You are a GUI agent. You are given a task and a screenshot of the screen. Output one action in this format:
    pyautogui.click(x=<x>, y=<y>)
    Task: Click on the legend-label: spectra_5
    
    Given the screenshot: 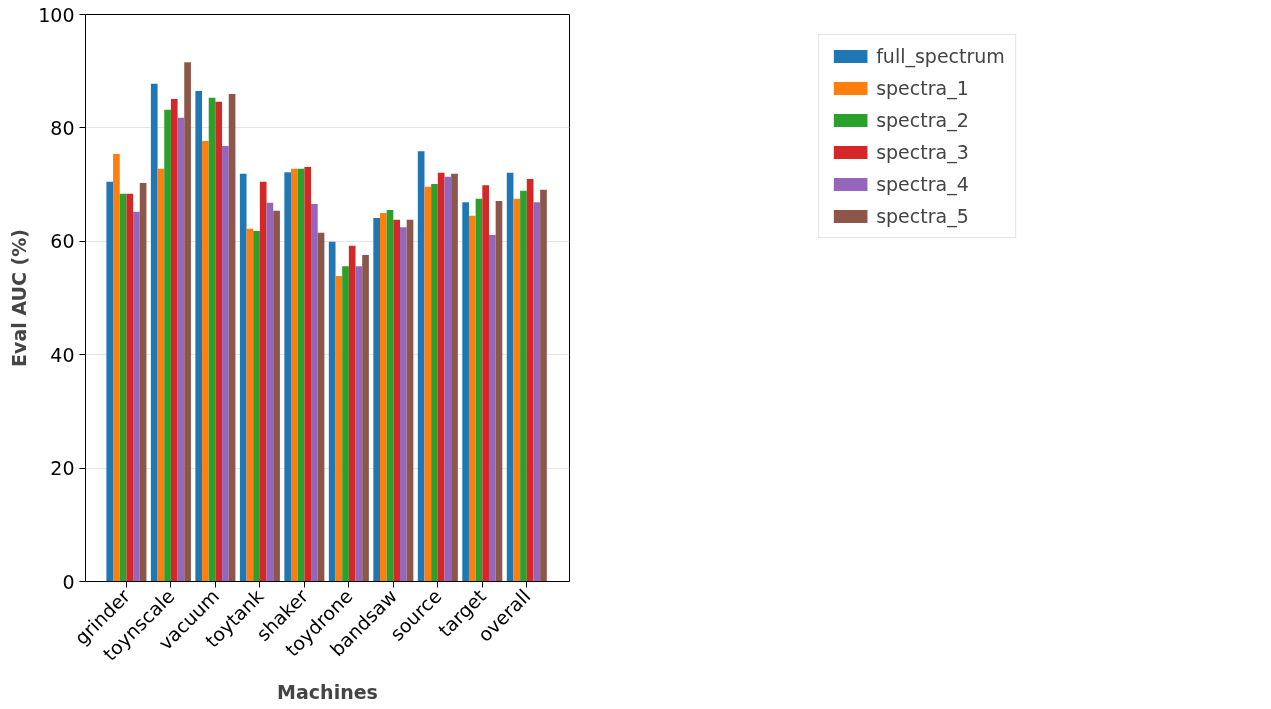 What is the action you would take?
    pyautogui.click(x=922, y=216)
    